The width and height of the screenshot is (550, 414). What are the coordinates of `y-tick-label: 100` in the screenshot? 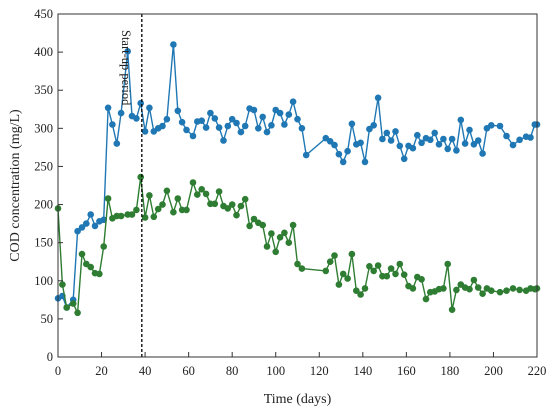 It's located at (43, 281).